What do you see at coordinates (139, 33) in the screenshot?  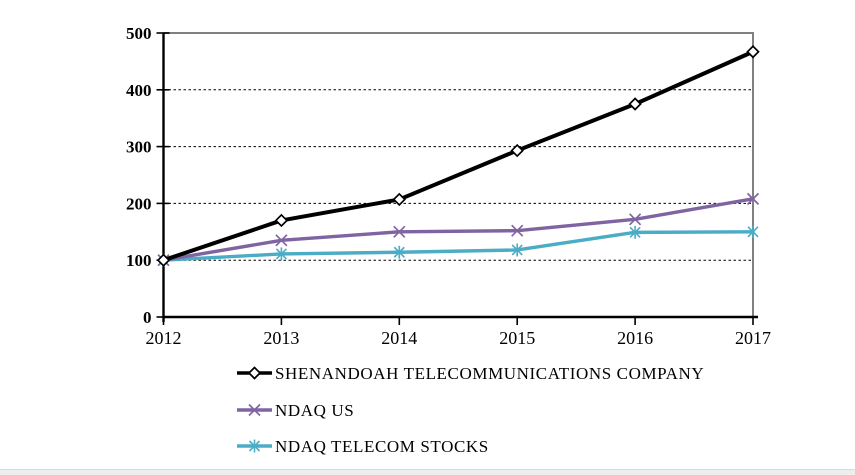 I see `y-tick-label-500: 500` at bounding box center [139, 33].